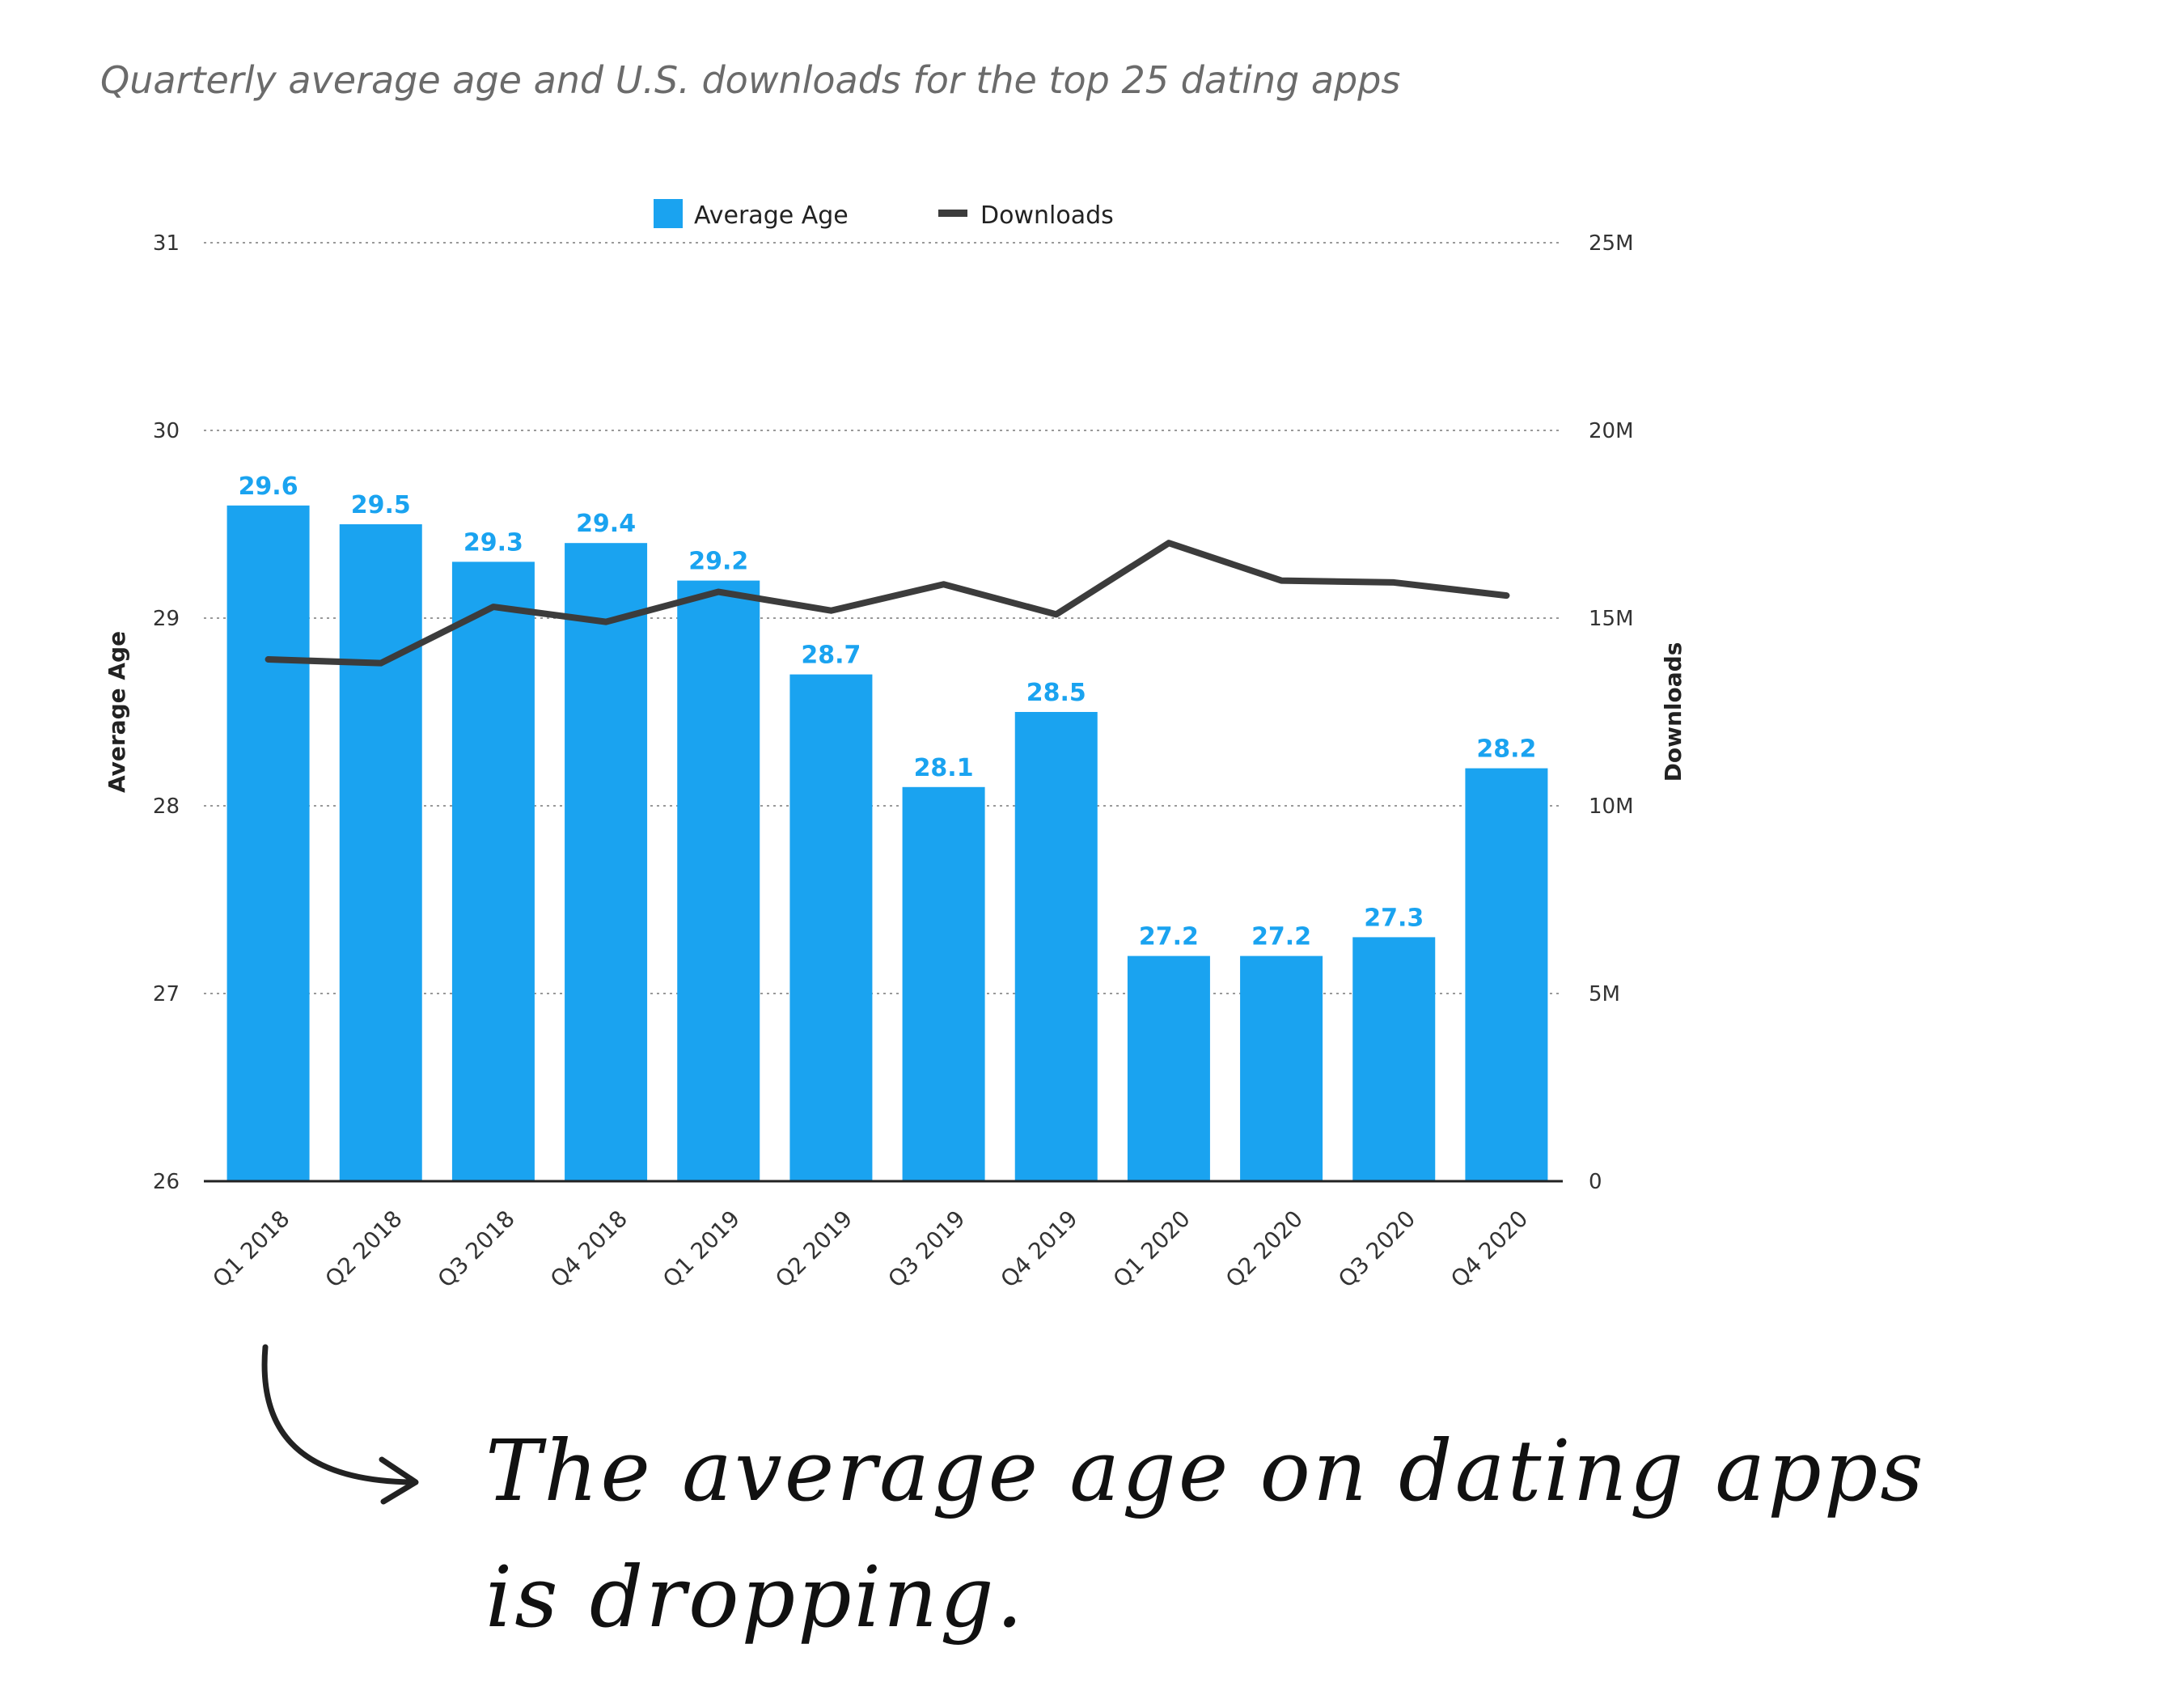 Image resolution: width=2184 pixels, height=1699 pixels. Describe the element at coordinates (771, 215) in the screenshot. I see `legend-label-average-age: Average Age` at that location.